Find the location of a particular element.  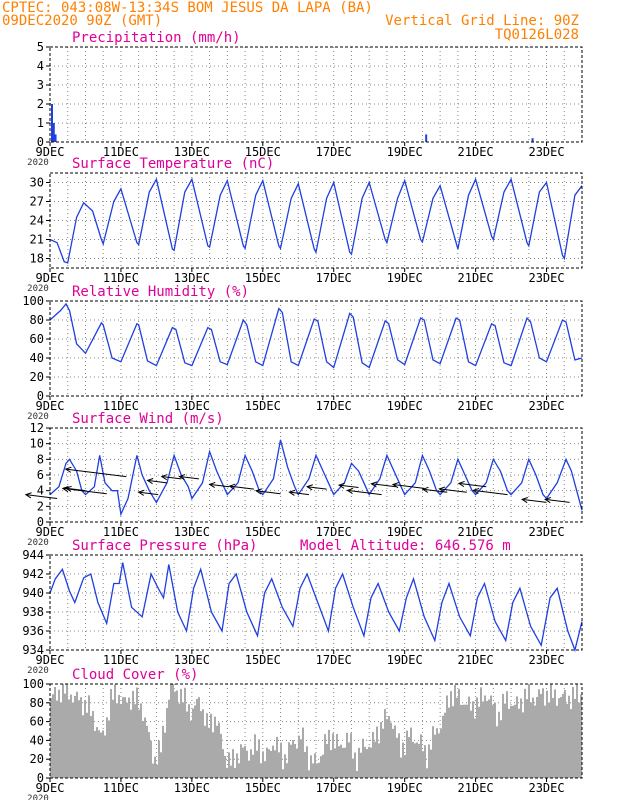

precip-bar is located at coordinates (55, 138).